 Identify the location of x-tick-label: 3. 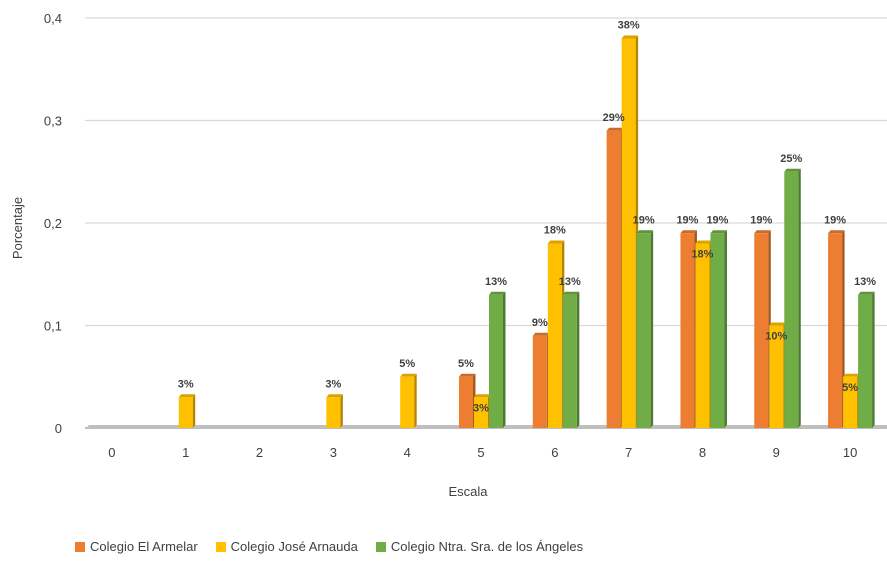
(333, 452).